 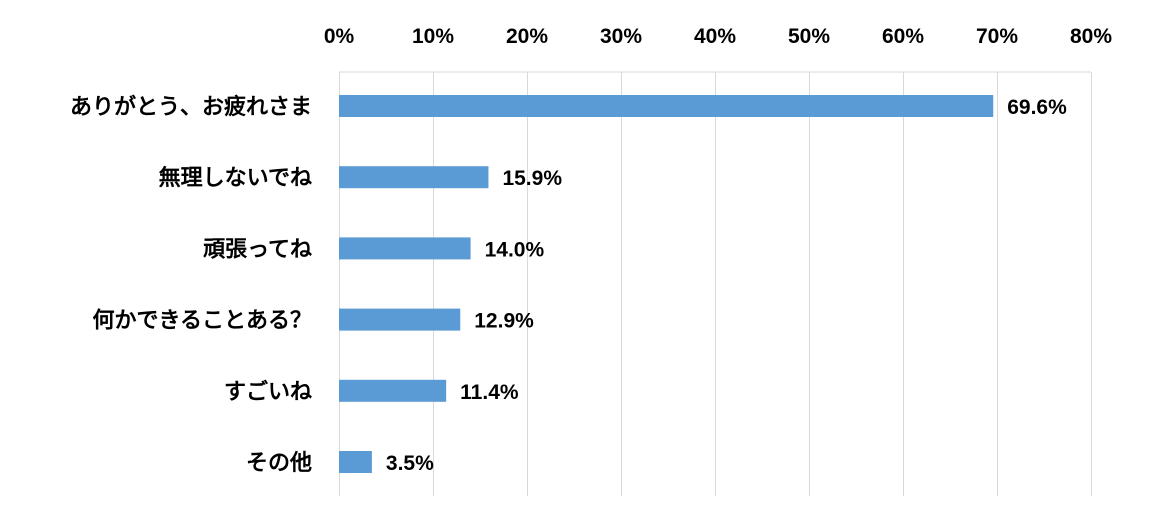 I want to click on data-label: 11.4%, so click(x=489, y=392).